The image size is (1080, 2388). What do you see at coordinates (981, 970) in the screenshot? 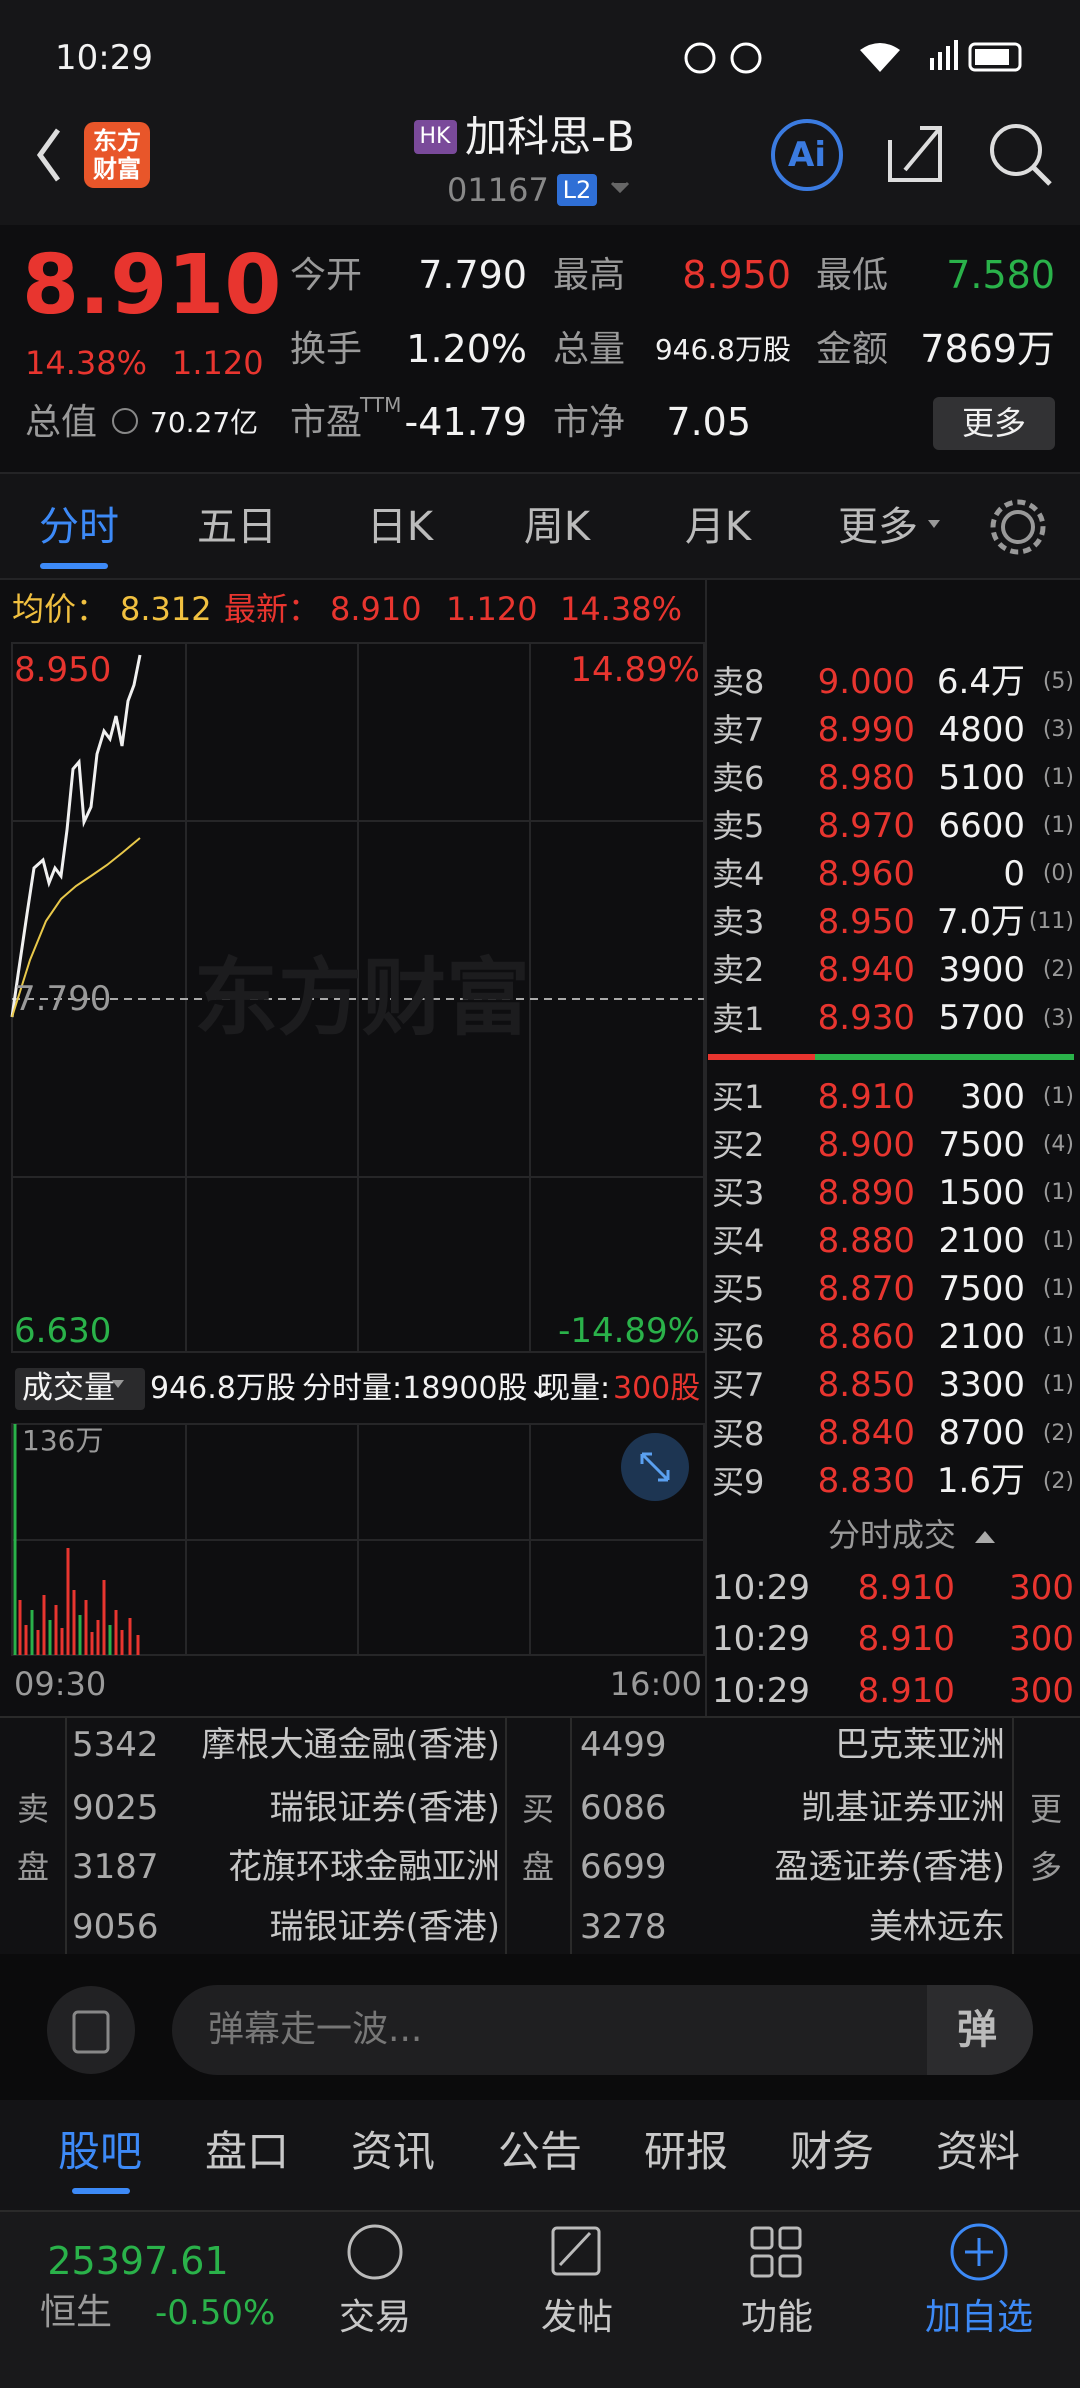
I see `book-volume: 3900` at bounding box center [981, 970].